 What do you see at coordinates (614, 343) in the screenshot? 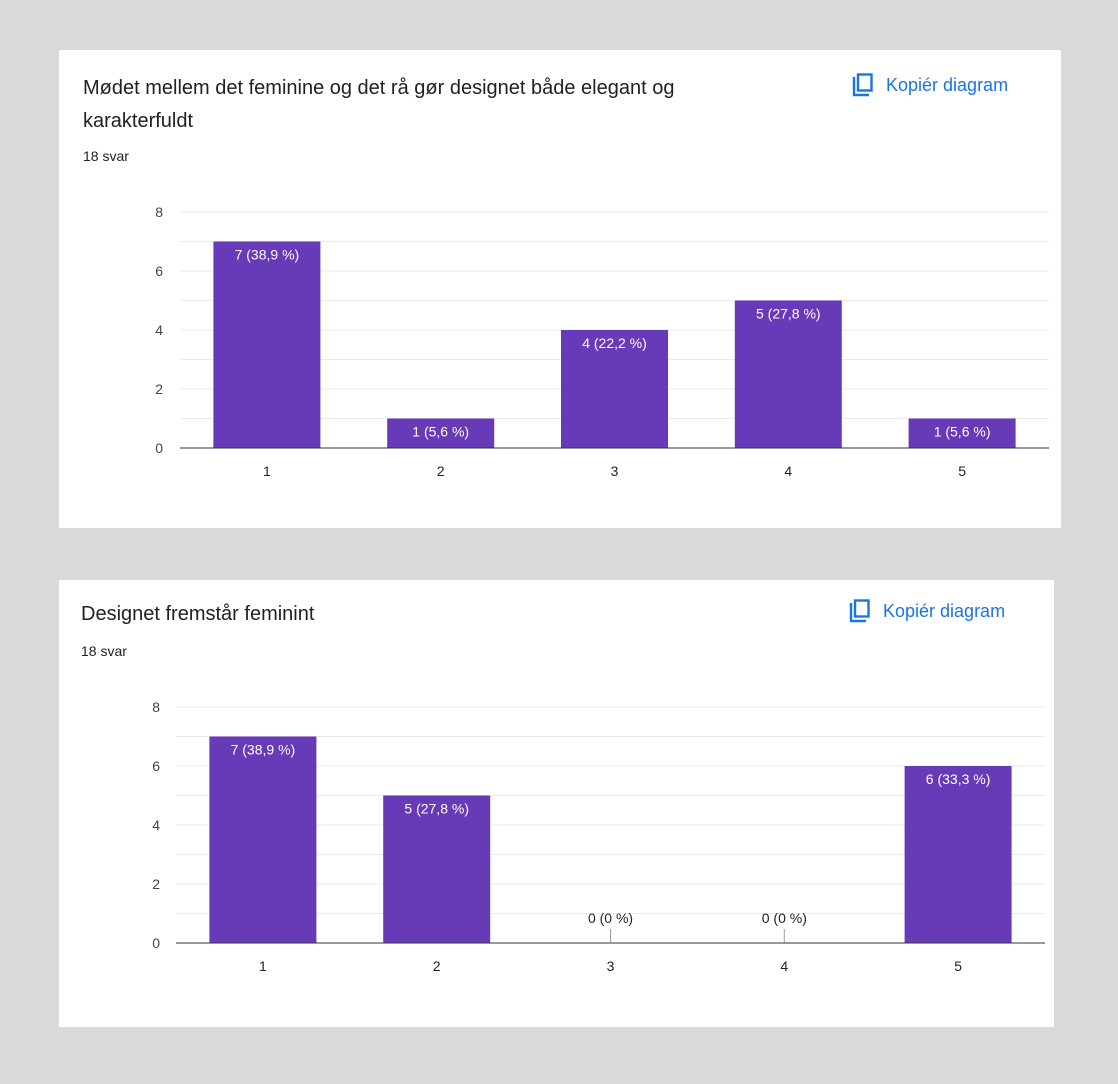
I see `data-label: 4 (22,2 %)` at bounding box center [614, 343].